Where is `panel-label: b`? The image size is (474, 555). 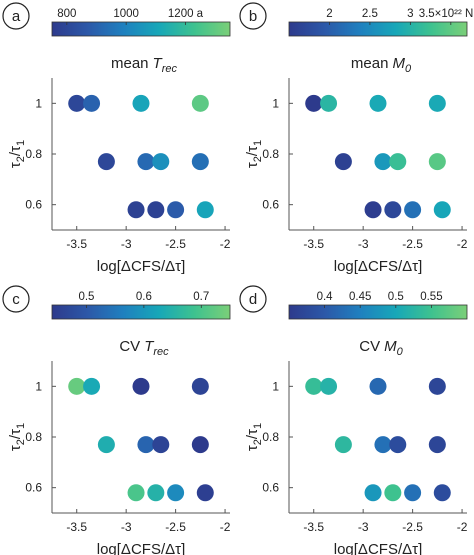 panel-label: b is located at coordinates (253, 16).